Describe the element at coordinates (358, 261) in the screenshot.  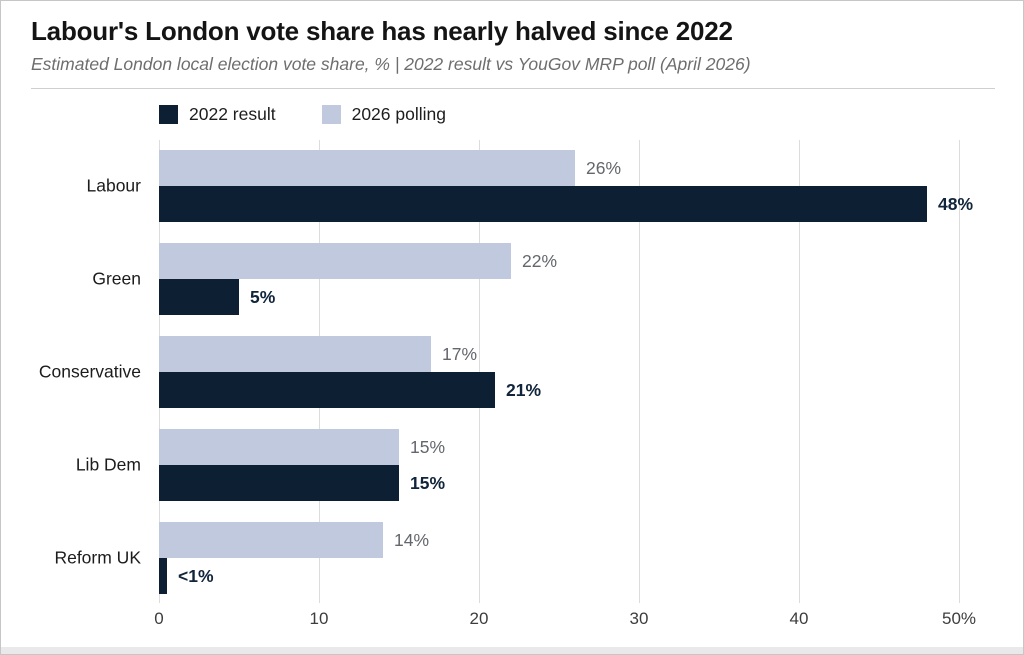
I see `bar-green-2026-polling: 22%` at that location.